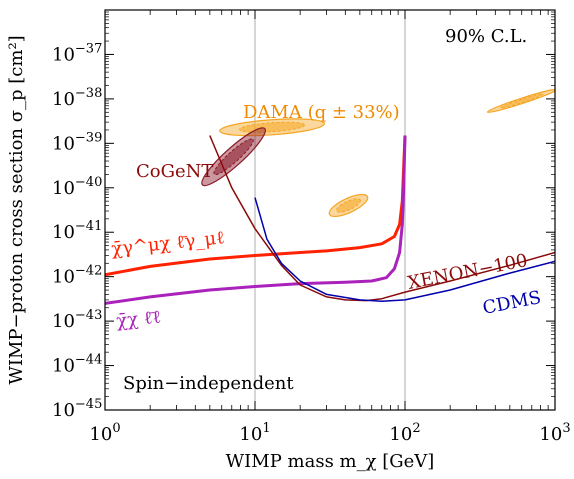 This screenshot has width=574, height=479. What do you see at coordinates (404, 433) in the screenshot?
I see `x-tick-label: 10²` at bounding box center [404, 433].